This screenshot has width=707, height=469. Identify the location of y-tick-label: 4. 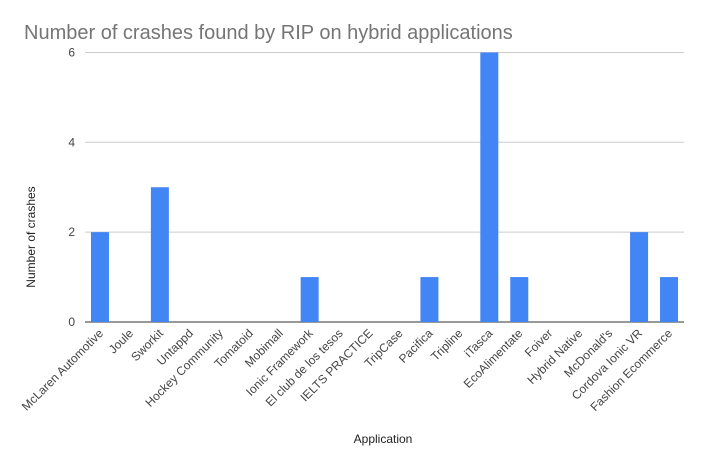
(71, 142).